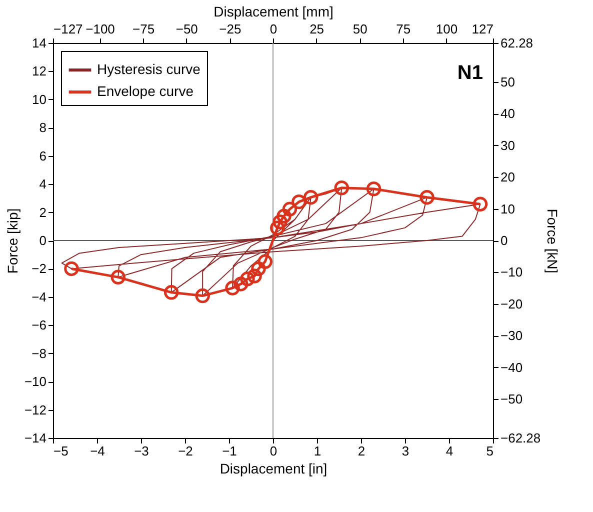 The height and width of the screenshot is (512, 593). Describe the element at coordinates (42, 156) in the screenshot. I see `y-tick-label: 6` at that location.